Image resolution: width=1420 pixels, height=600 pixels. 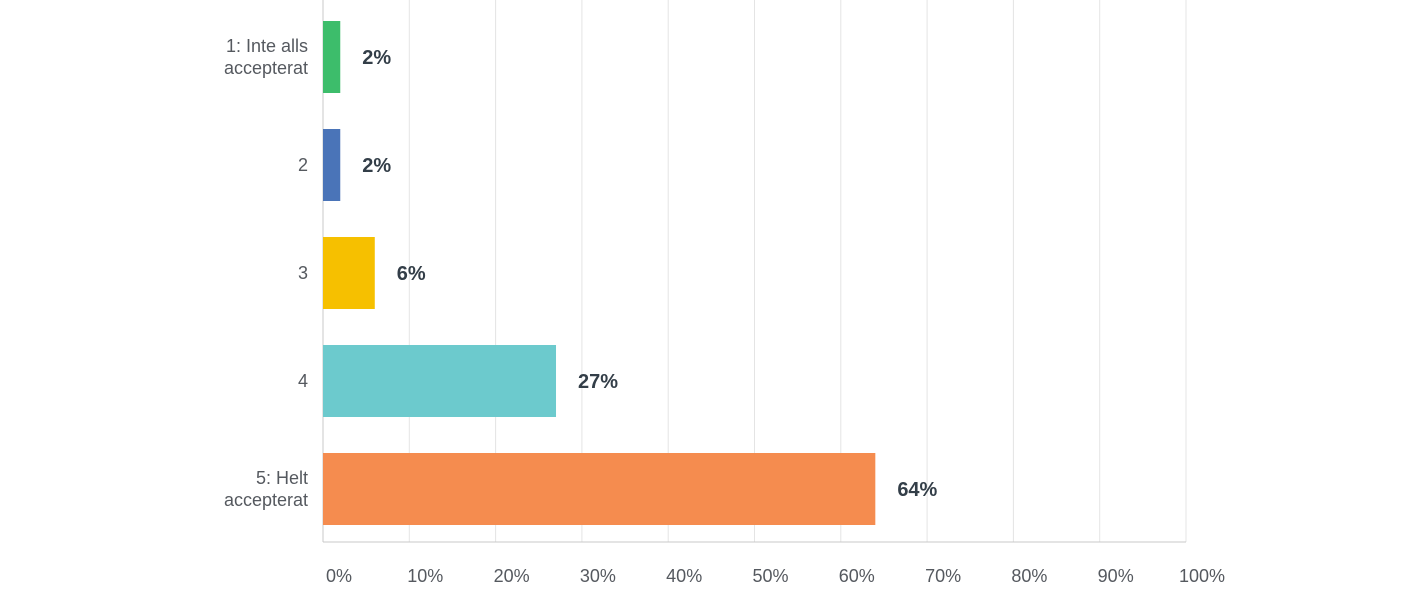 What do you see at coordinates (266, 489) in the screenshot?
I see `category-label: 5: Helt accepterat` at bounding box center [266, 489].